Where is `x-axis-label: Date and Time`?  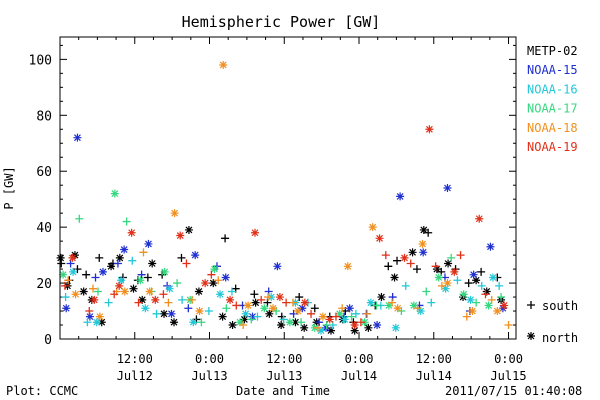 x-axis-label: Date and Time is located at coordinates (283, 391).